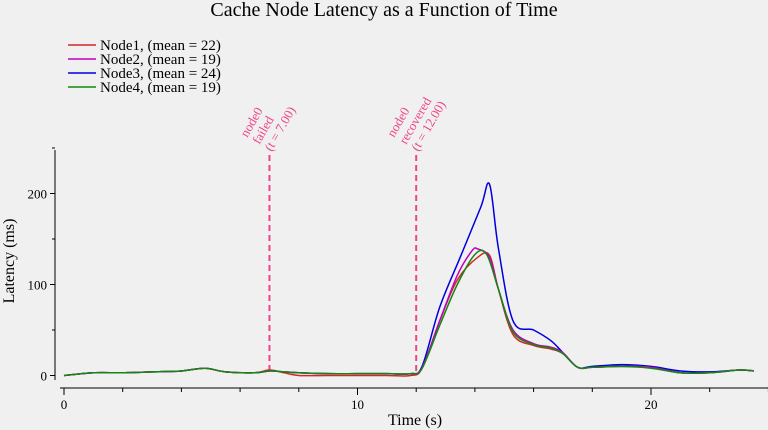 This screenshot has width=768, height=430. Describe the element at coordinates (383, 10) in the screenshot. I see `chart-title: Cache Node Latency as a Function of Time` at that location.